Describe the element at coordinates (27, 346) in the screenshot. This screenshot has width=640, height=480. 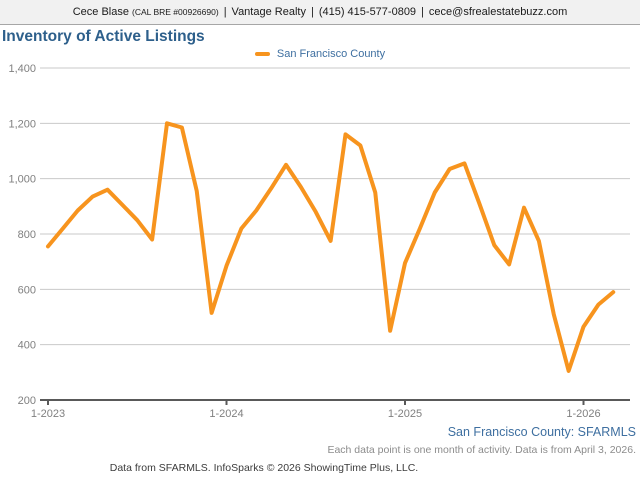
I see `y-axis-tick-label: 400` at that location.